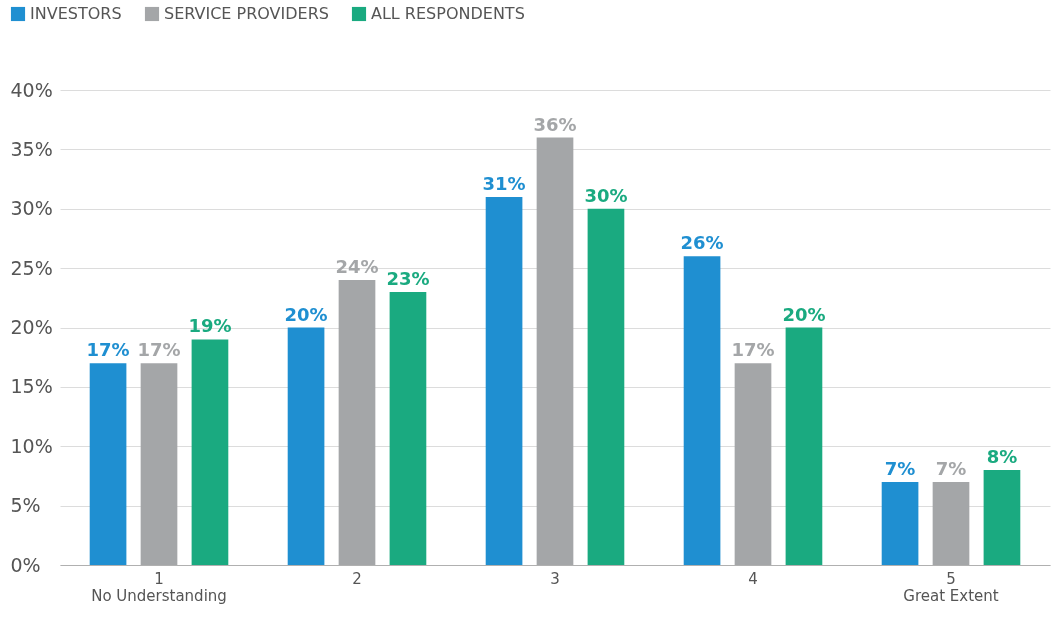 Image resolution: width=1064 pixels, height=619 pixels. I want to click on data-label: 36%, so click(555, 124).